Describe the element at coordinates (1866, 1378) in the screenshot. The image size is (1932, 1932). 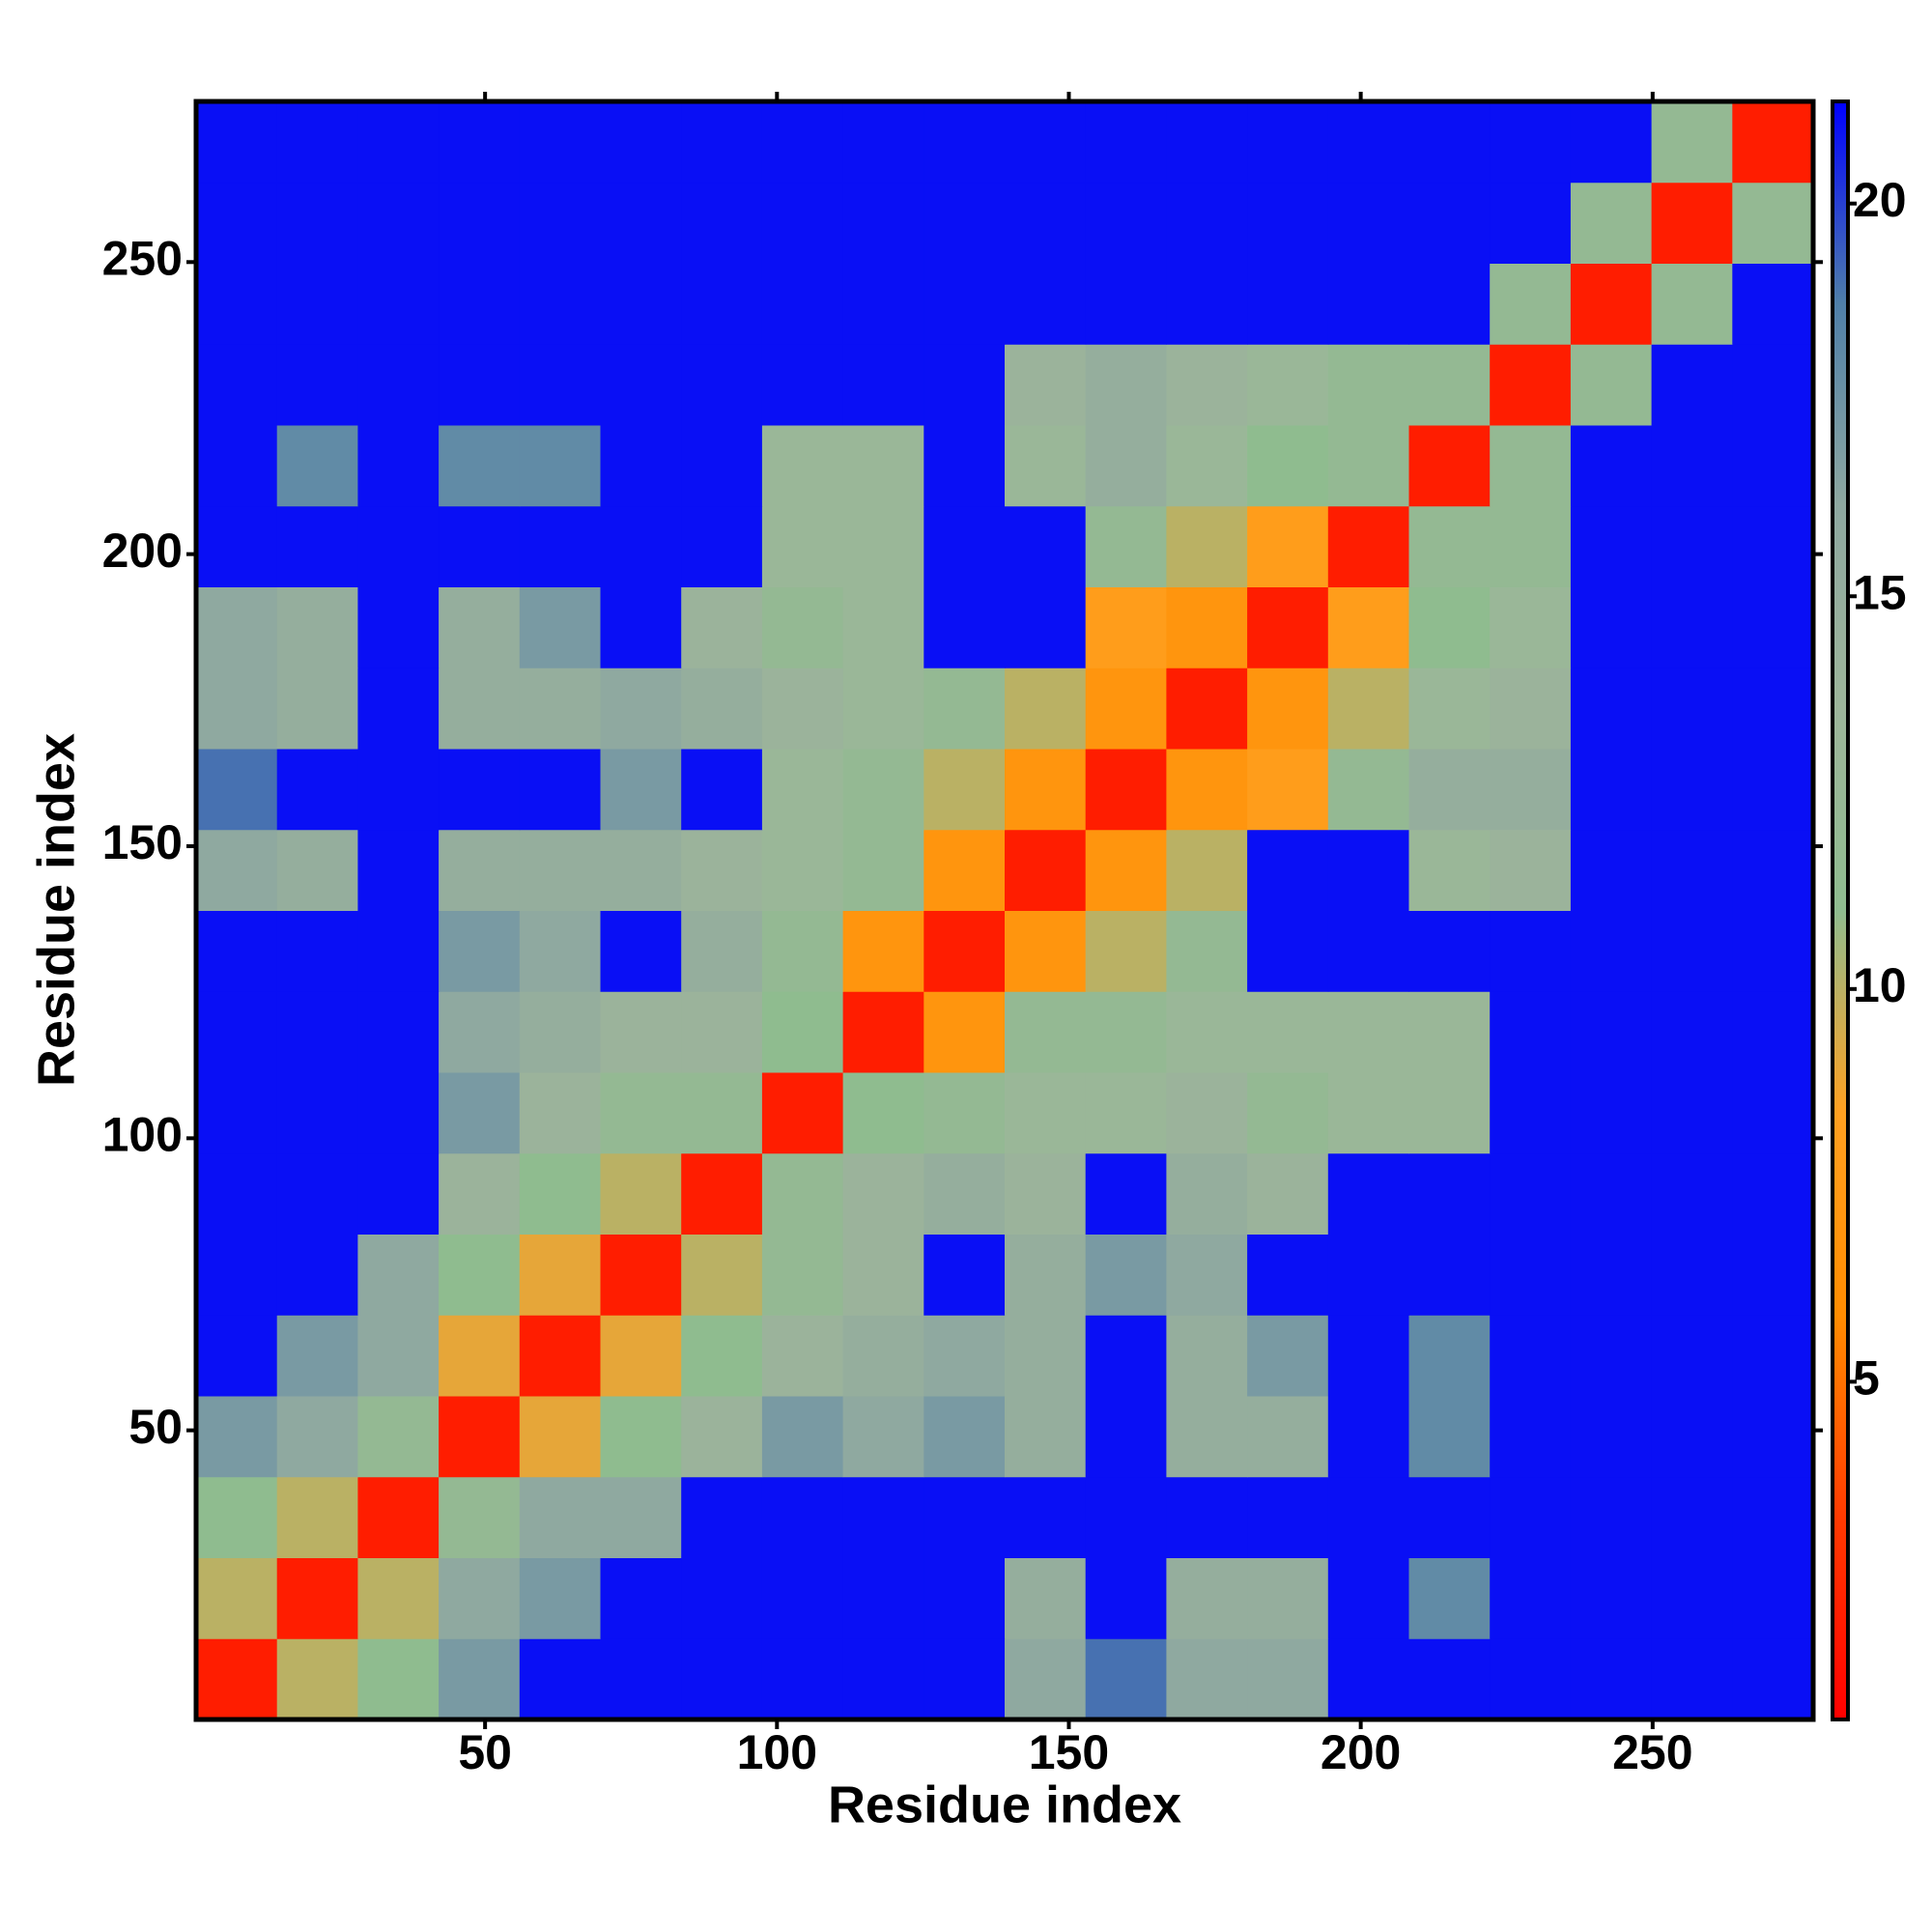
I see `colorbar-tick-label: 5` at that location.